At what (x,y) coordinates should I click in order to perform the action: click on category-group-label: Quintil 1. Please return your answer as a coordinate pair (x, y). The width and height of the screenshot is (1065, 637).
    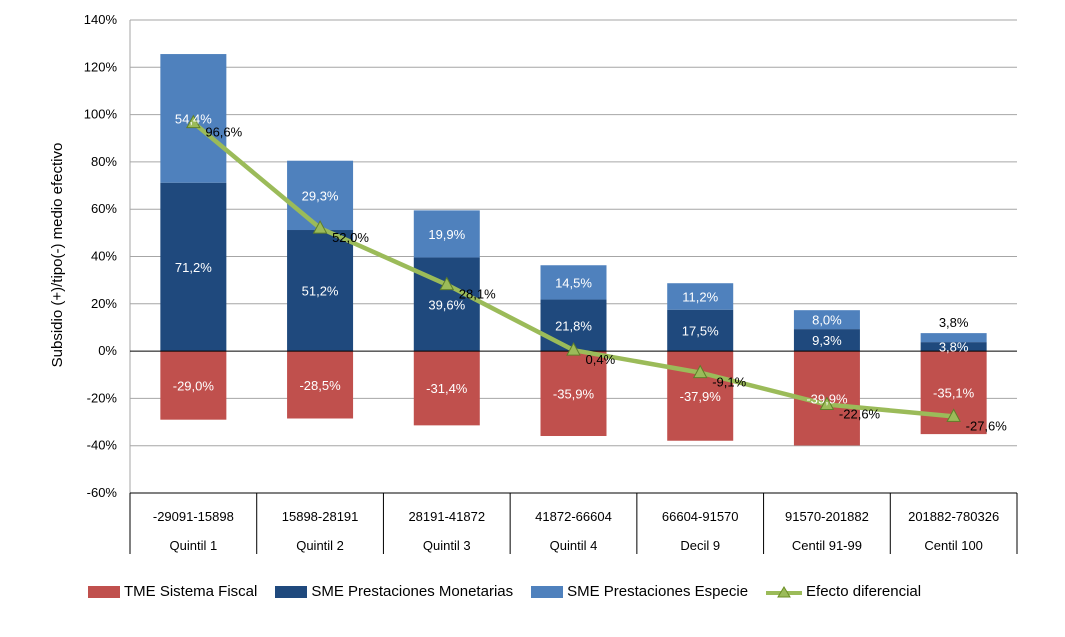
    Looking at the image, I should click on (194, 545).